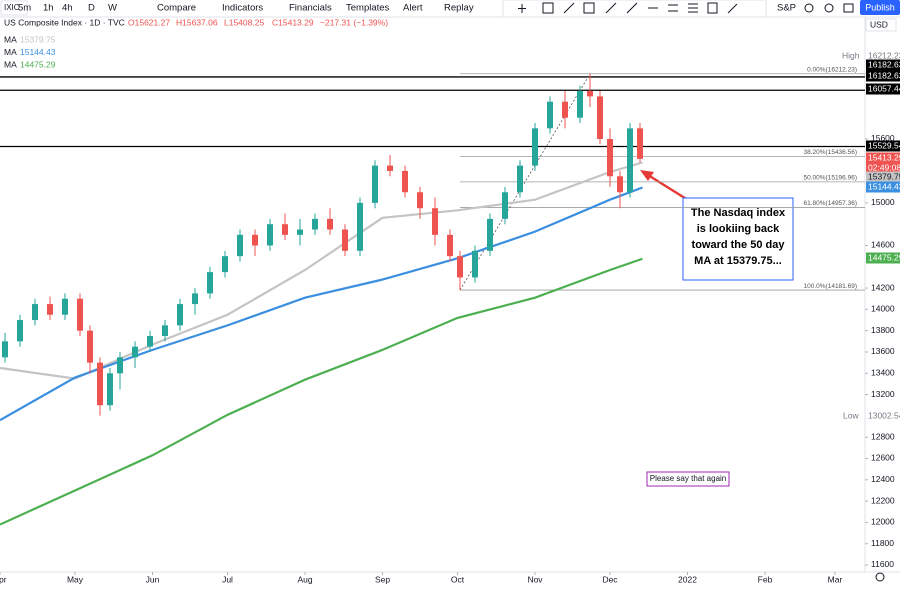 The height and width of the screenshot is (593, 900). Describe the element at coordinates (883, 522) in the screenshot. I see `y-tick-label: 12000` at that location.